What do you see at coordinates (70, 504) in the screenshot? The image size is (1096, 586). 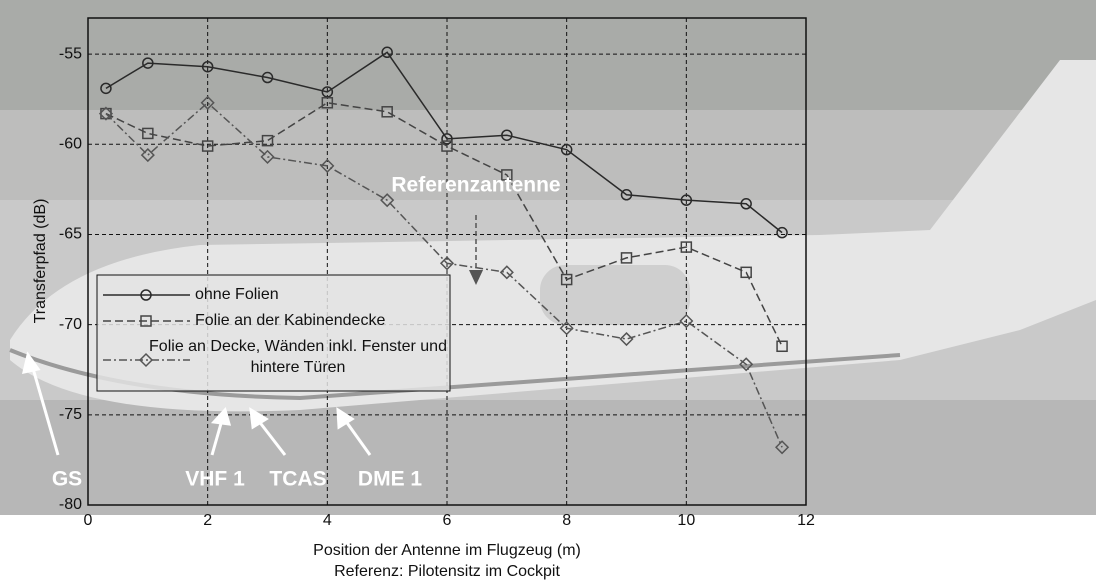 I see `y-tick-label: -80` at bounding box center [70, 504].